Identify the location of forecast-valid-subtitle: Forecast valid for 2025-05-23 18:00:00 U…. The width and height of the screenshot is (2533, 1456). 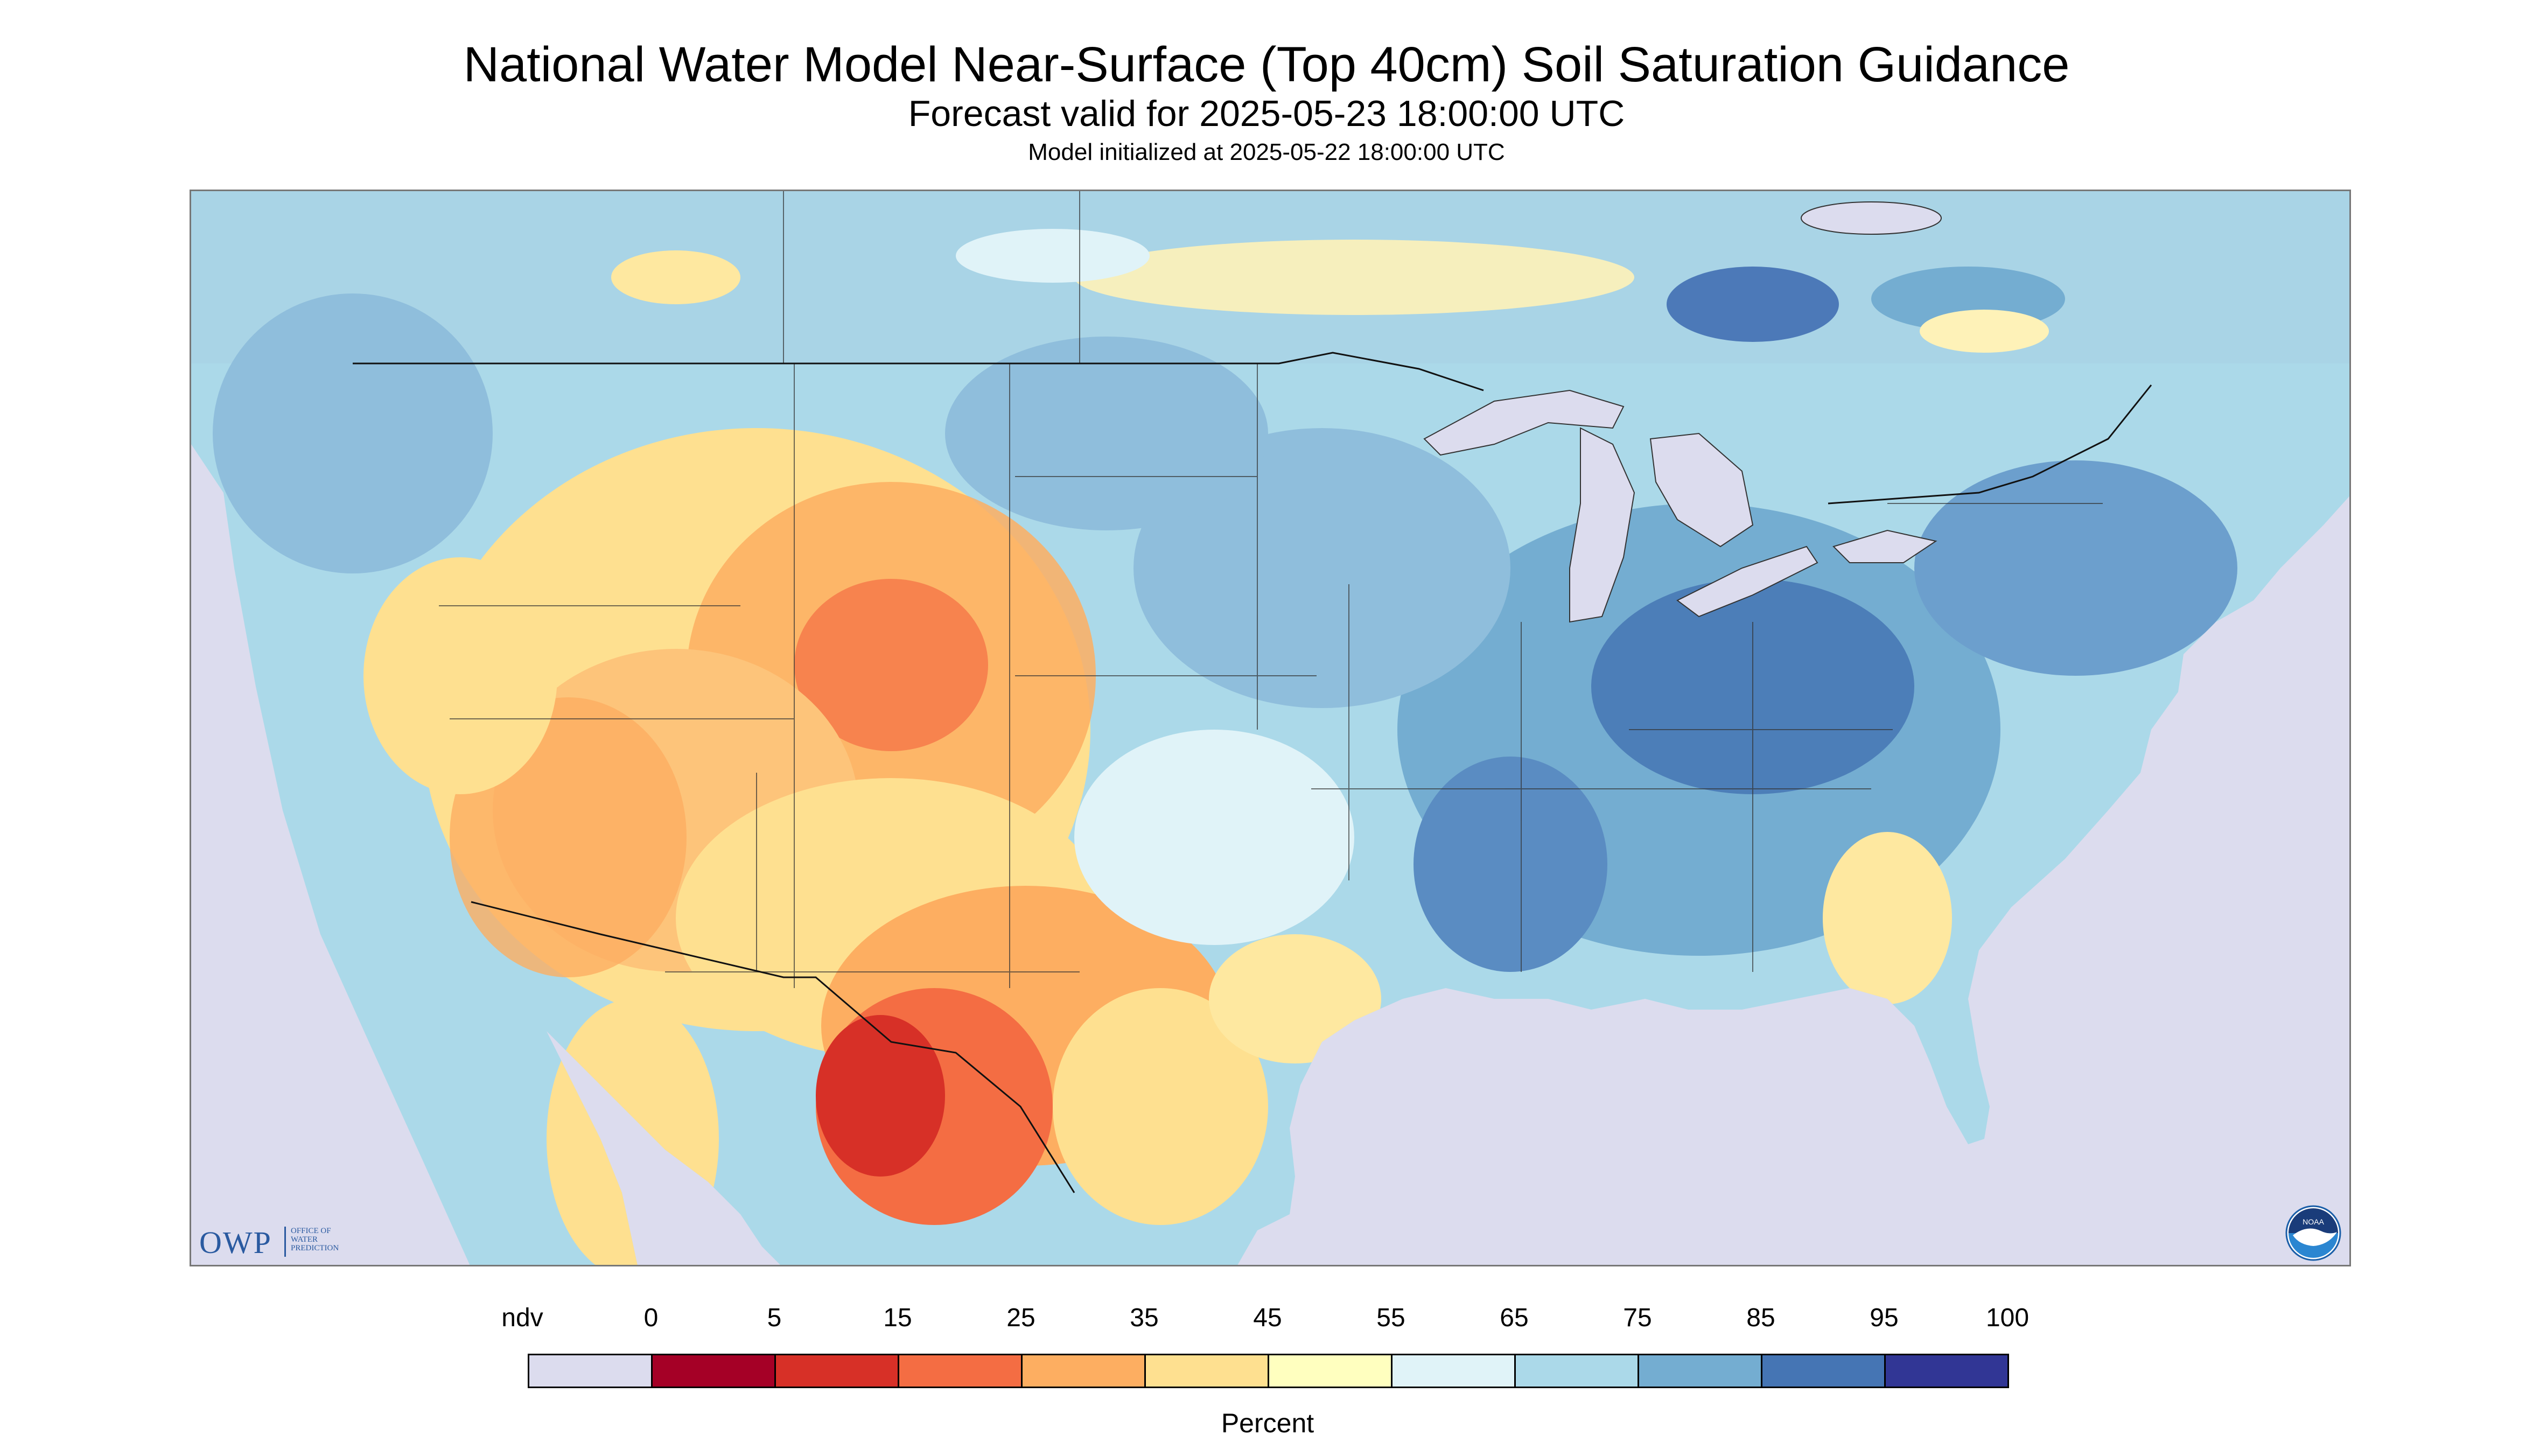
(1266, 113).